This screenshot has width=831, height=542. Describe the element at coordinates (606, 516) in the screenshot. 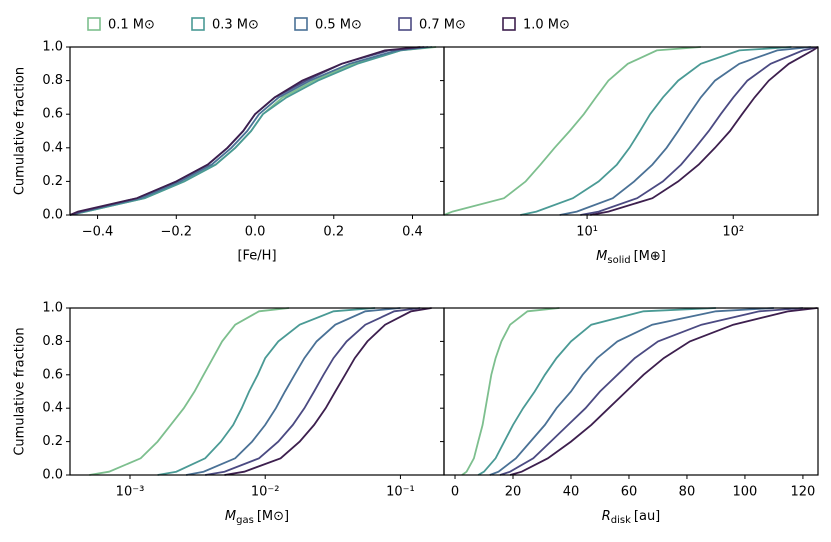

I see `label-symbol: R` at that location.